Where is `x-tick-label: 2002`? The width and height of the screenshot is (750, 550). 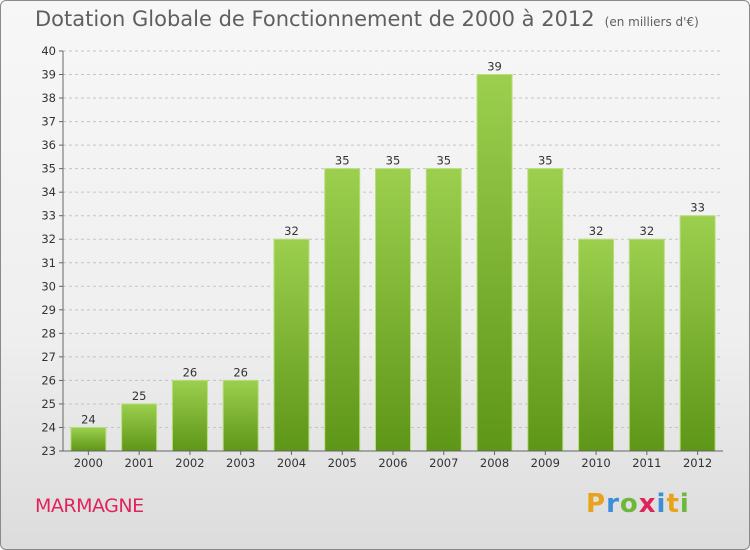
x-tick-label: 2002 is located at coordinates (189, 463).